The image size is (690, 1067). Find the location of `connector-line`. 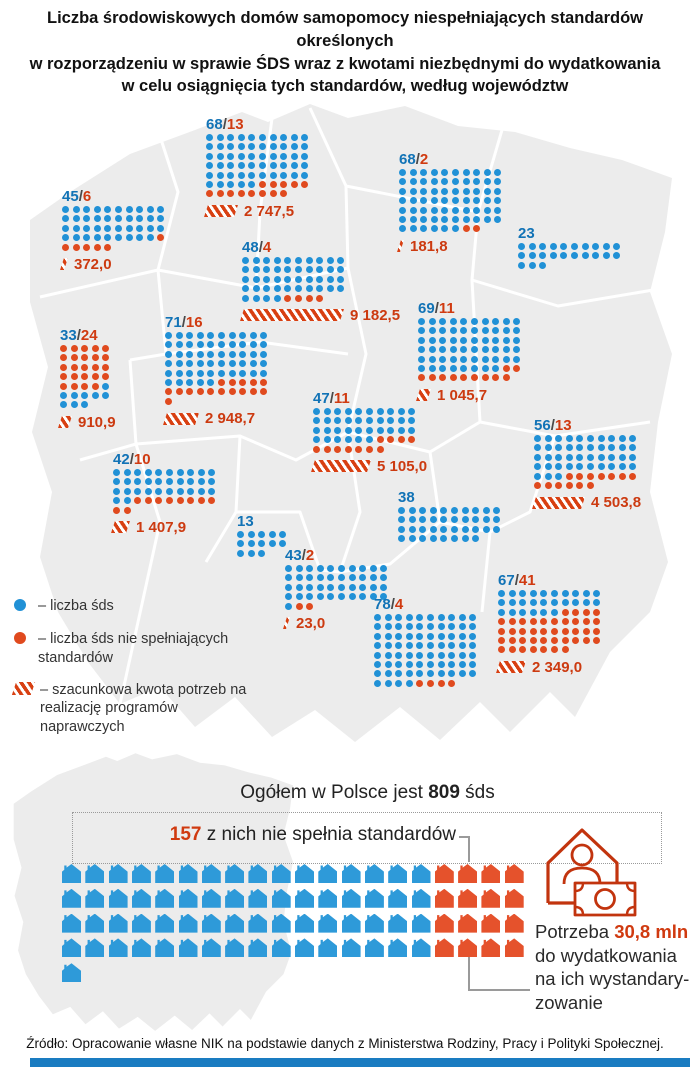

connector-line is located at coordinates (499, 990).